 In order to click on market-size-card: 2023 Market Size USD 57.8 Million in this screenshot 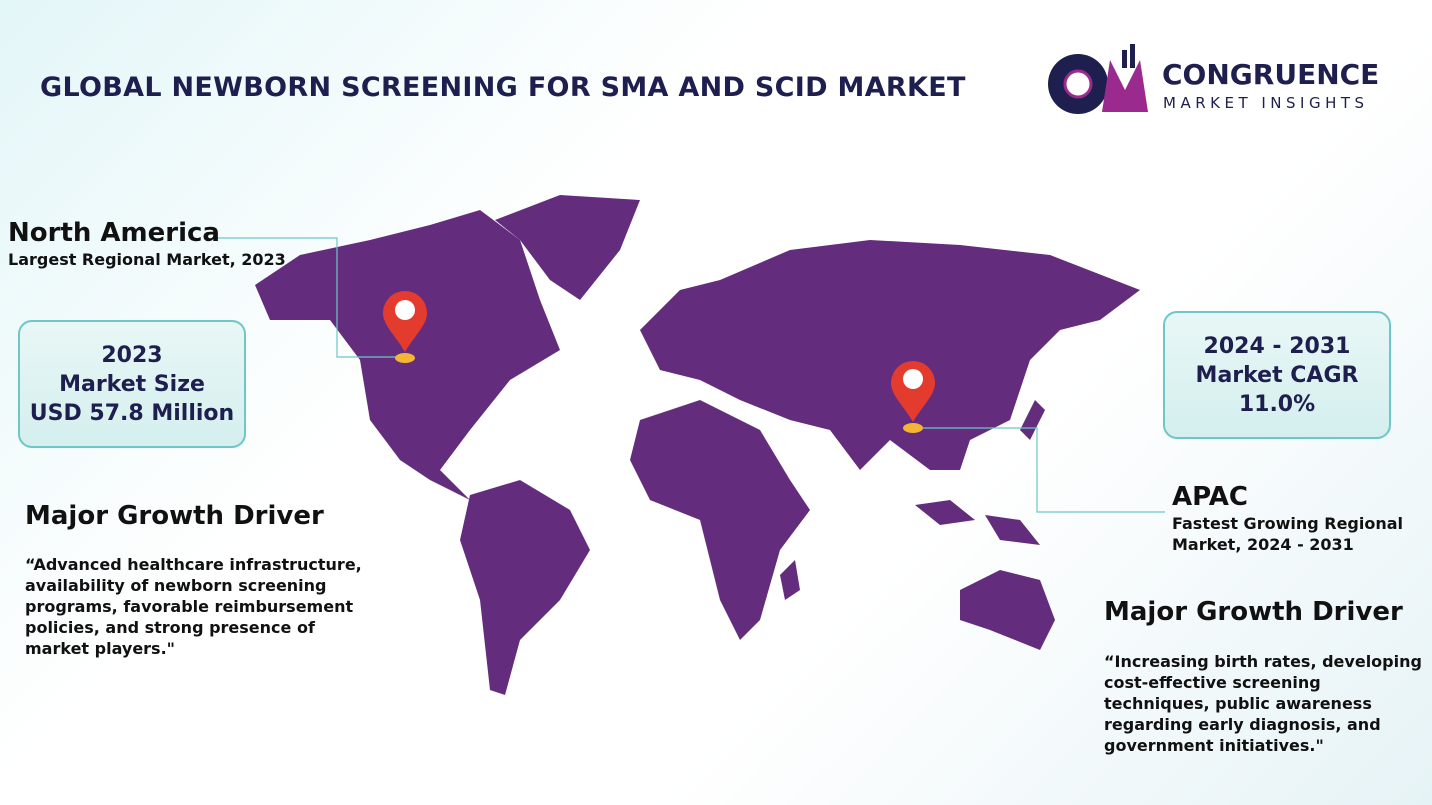, I will do `click(132, 384)`.